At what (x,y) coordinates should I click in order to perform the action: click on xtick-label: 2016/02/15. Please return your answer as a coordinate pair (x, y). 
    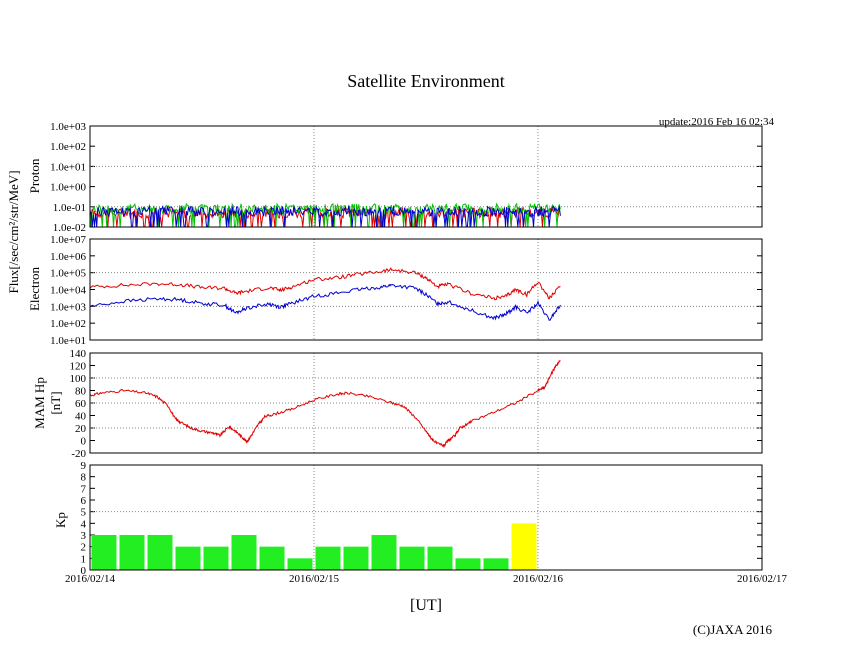
    Looking at the image, I should click on (314, 579).